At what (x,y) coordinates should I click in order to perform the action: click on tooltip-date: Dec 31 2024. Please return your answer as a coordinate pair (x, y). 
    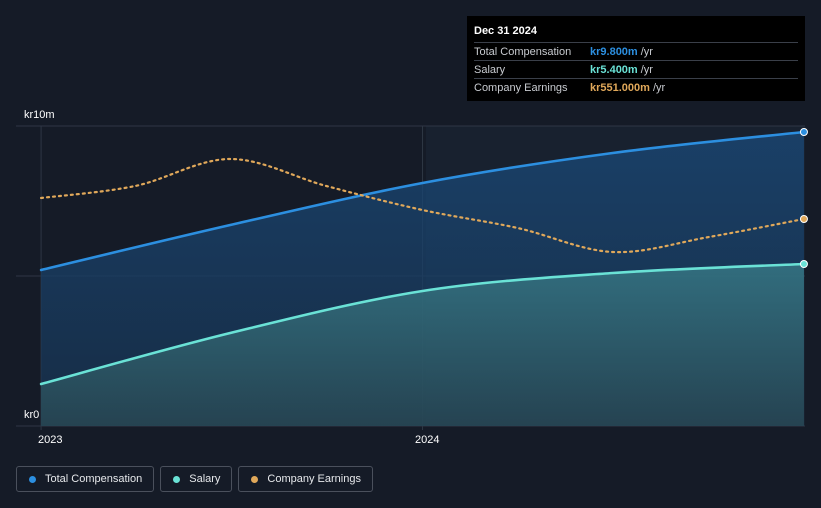
    Looking at the image, I should click on (505, 31).